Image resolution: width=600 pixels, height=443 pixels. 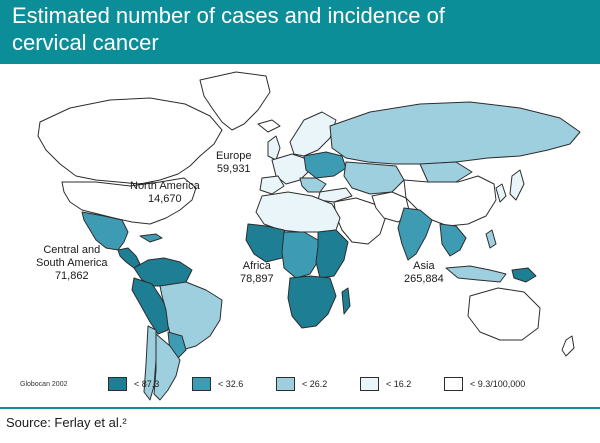 What do you see at coordinates (151, 306) in the screenshot?
I see `andean-shape` at bounding box center [151, 306].